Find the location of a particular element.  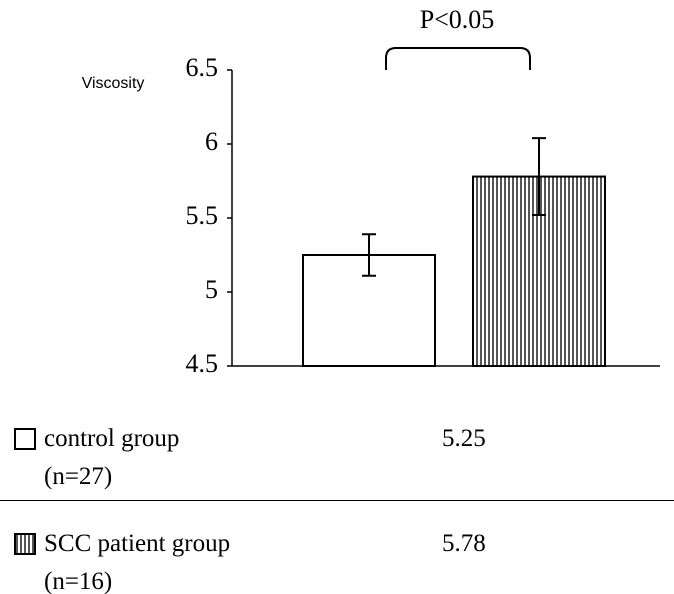

series-name: control group (n=27) is located at coordinates (112, 457).